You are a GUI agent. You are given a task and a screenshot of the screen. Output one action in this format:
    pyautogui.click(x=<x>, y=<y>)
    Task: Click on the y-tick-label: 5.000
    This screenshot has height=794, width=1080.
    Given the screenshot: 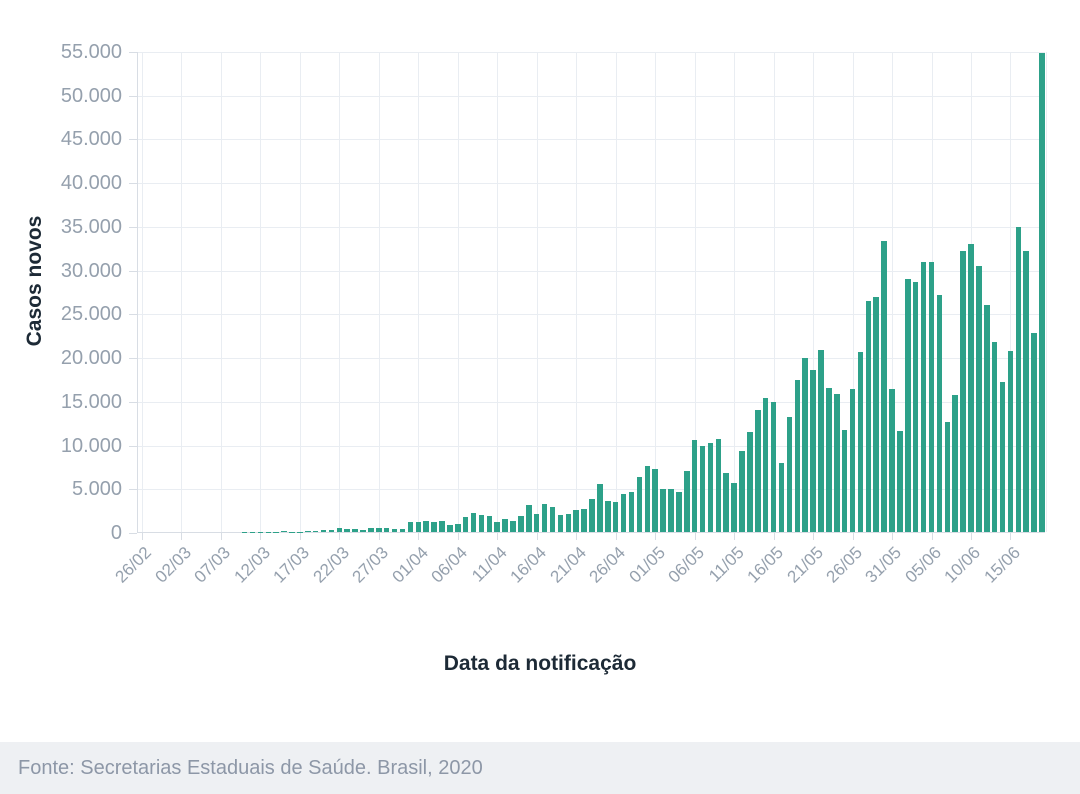 What is the action you would take?
    pyautogui.click(x=96, y=489)
    